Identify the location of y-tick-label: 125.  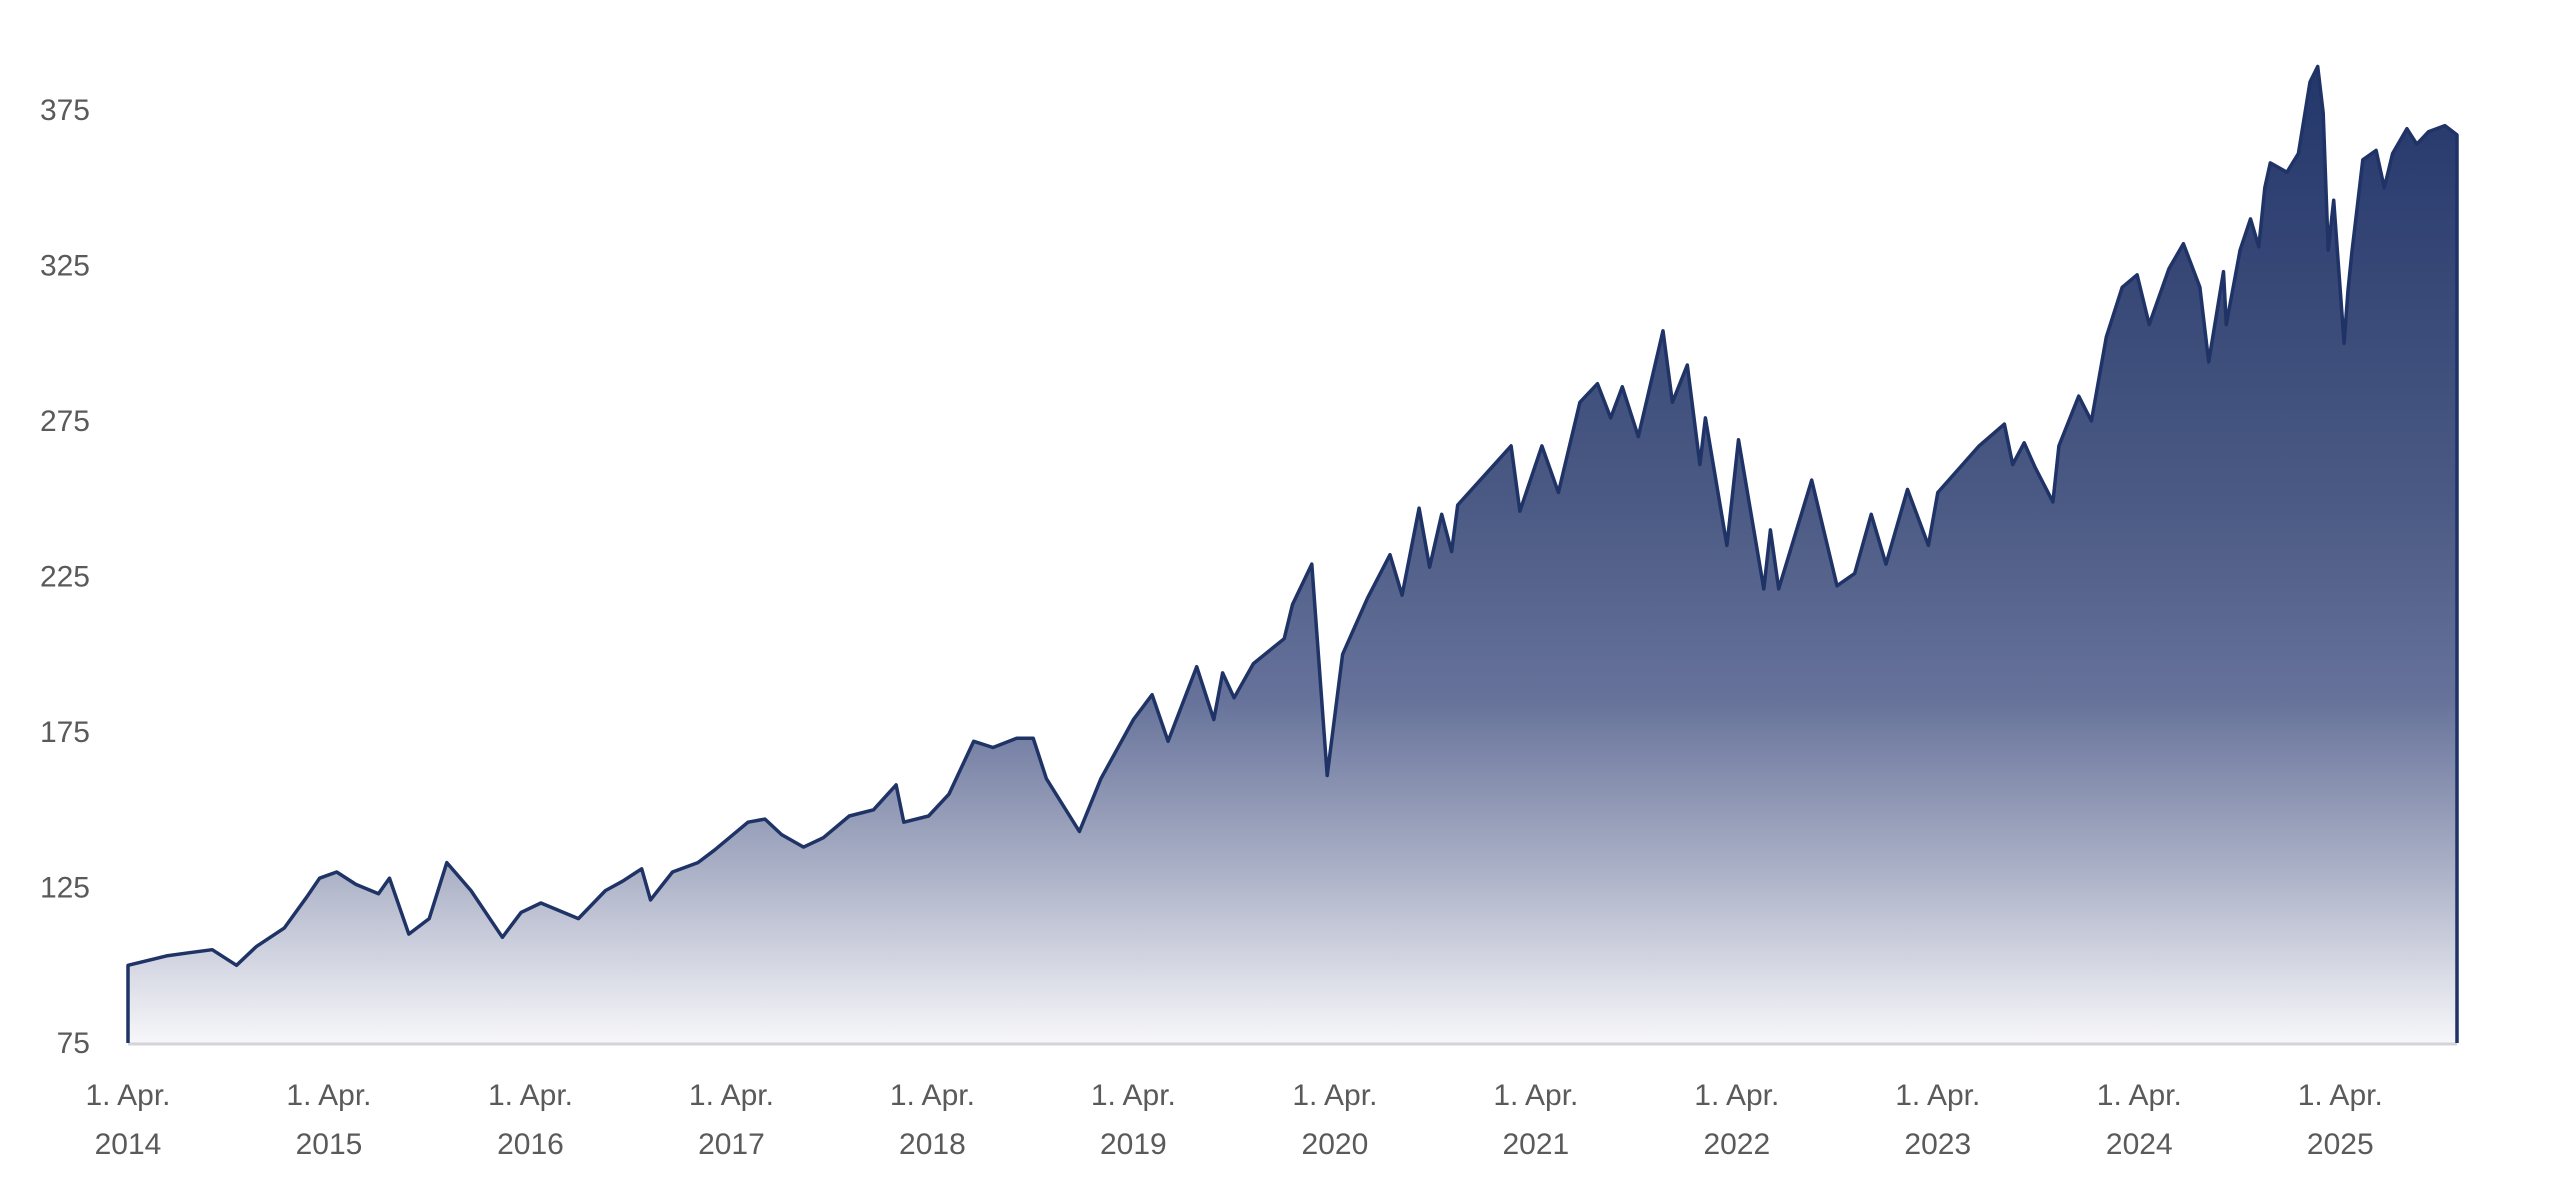
(65, 888).